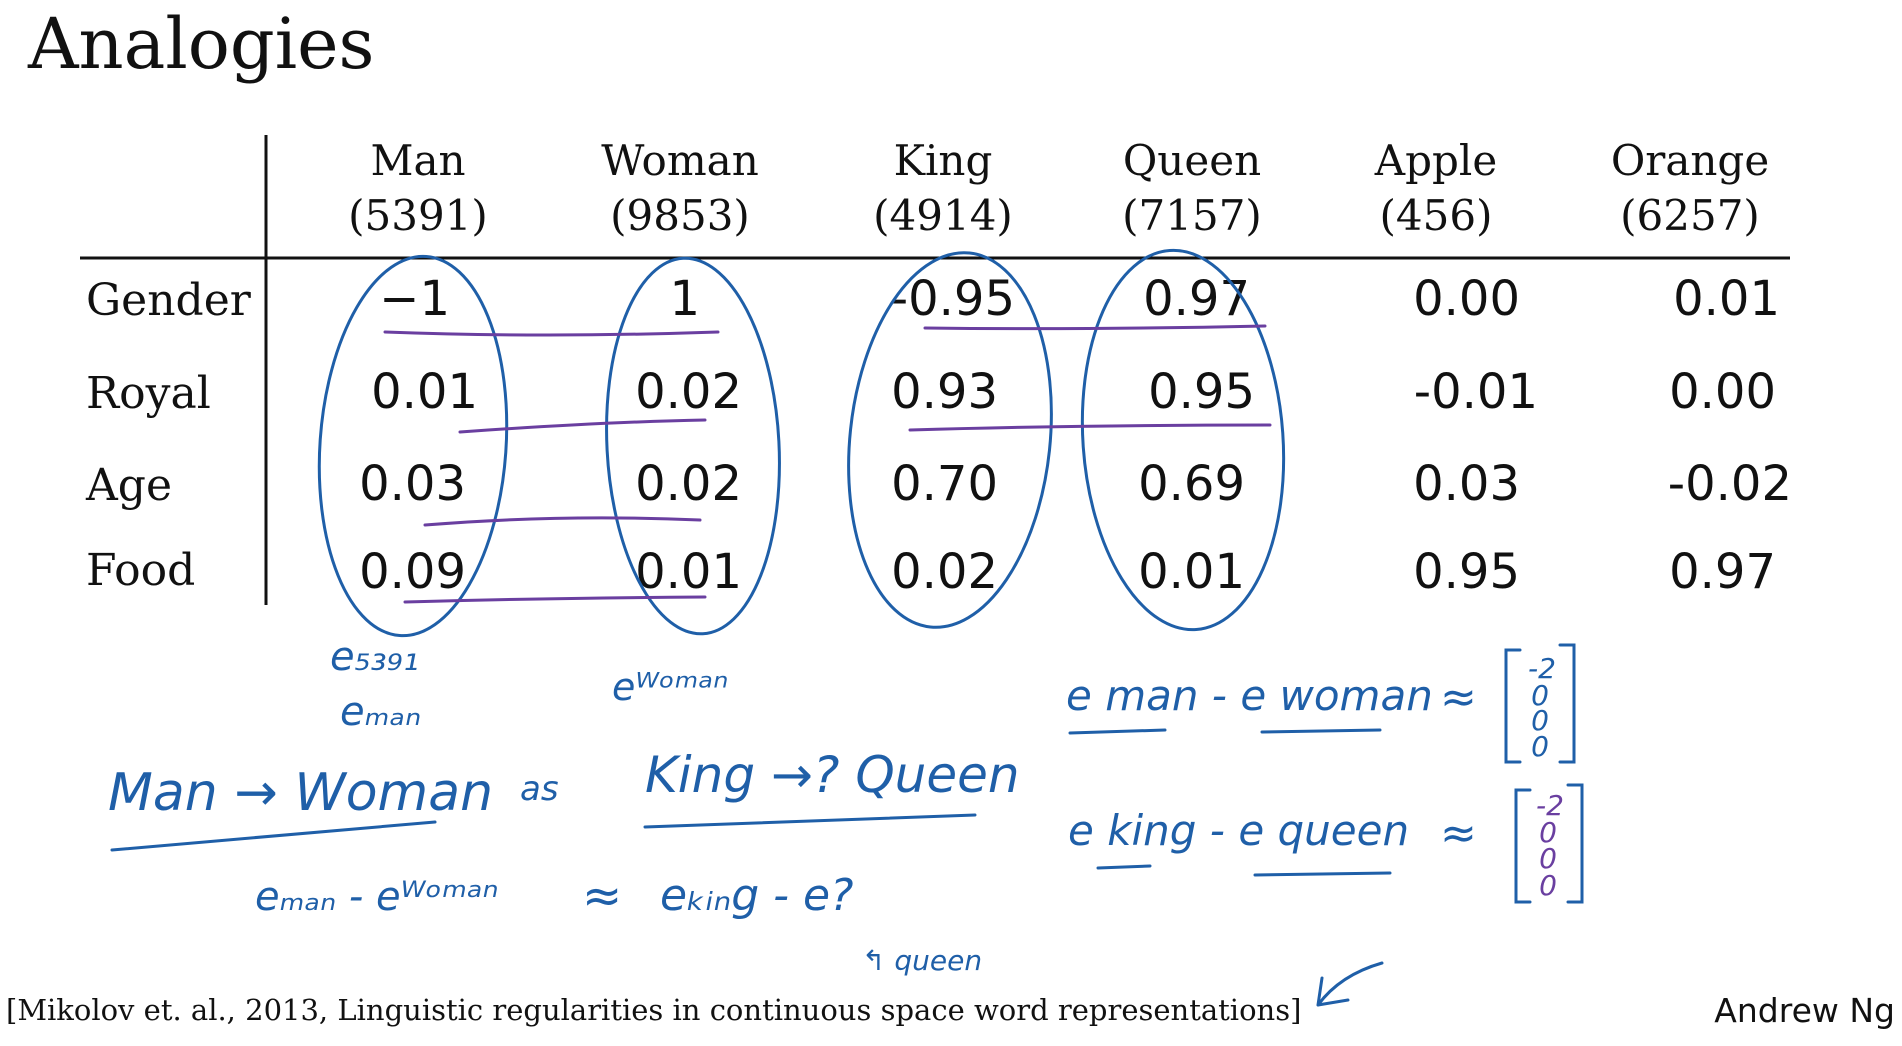  What do you see at coordinates (140, 570) in the screenshot?
I see `row-label: Food` at bounding box center [140, 570].